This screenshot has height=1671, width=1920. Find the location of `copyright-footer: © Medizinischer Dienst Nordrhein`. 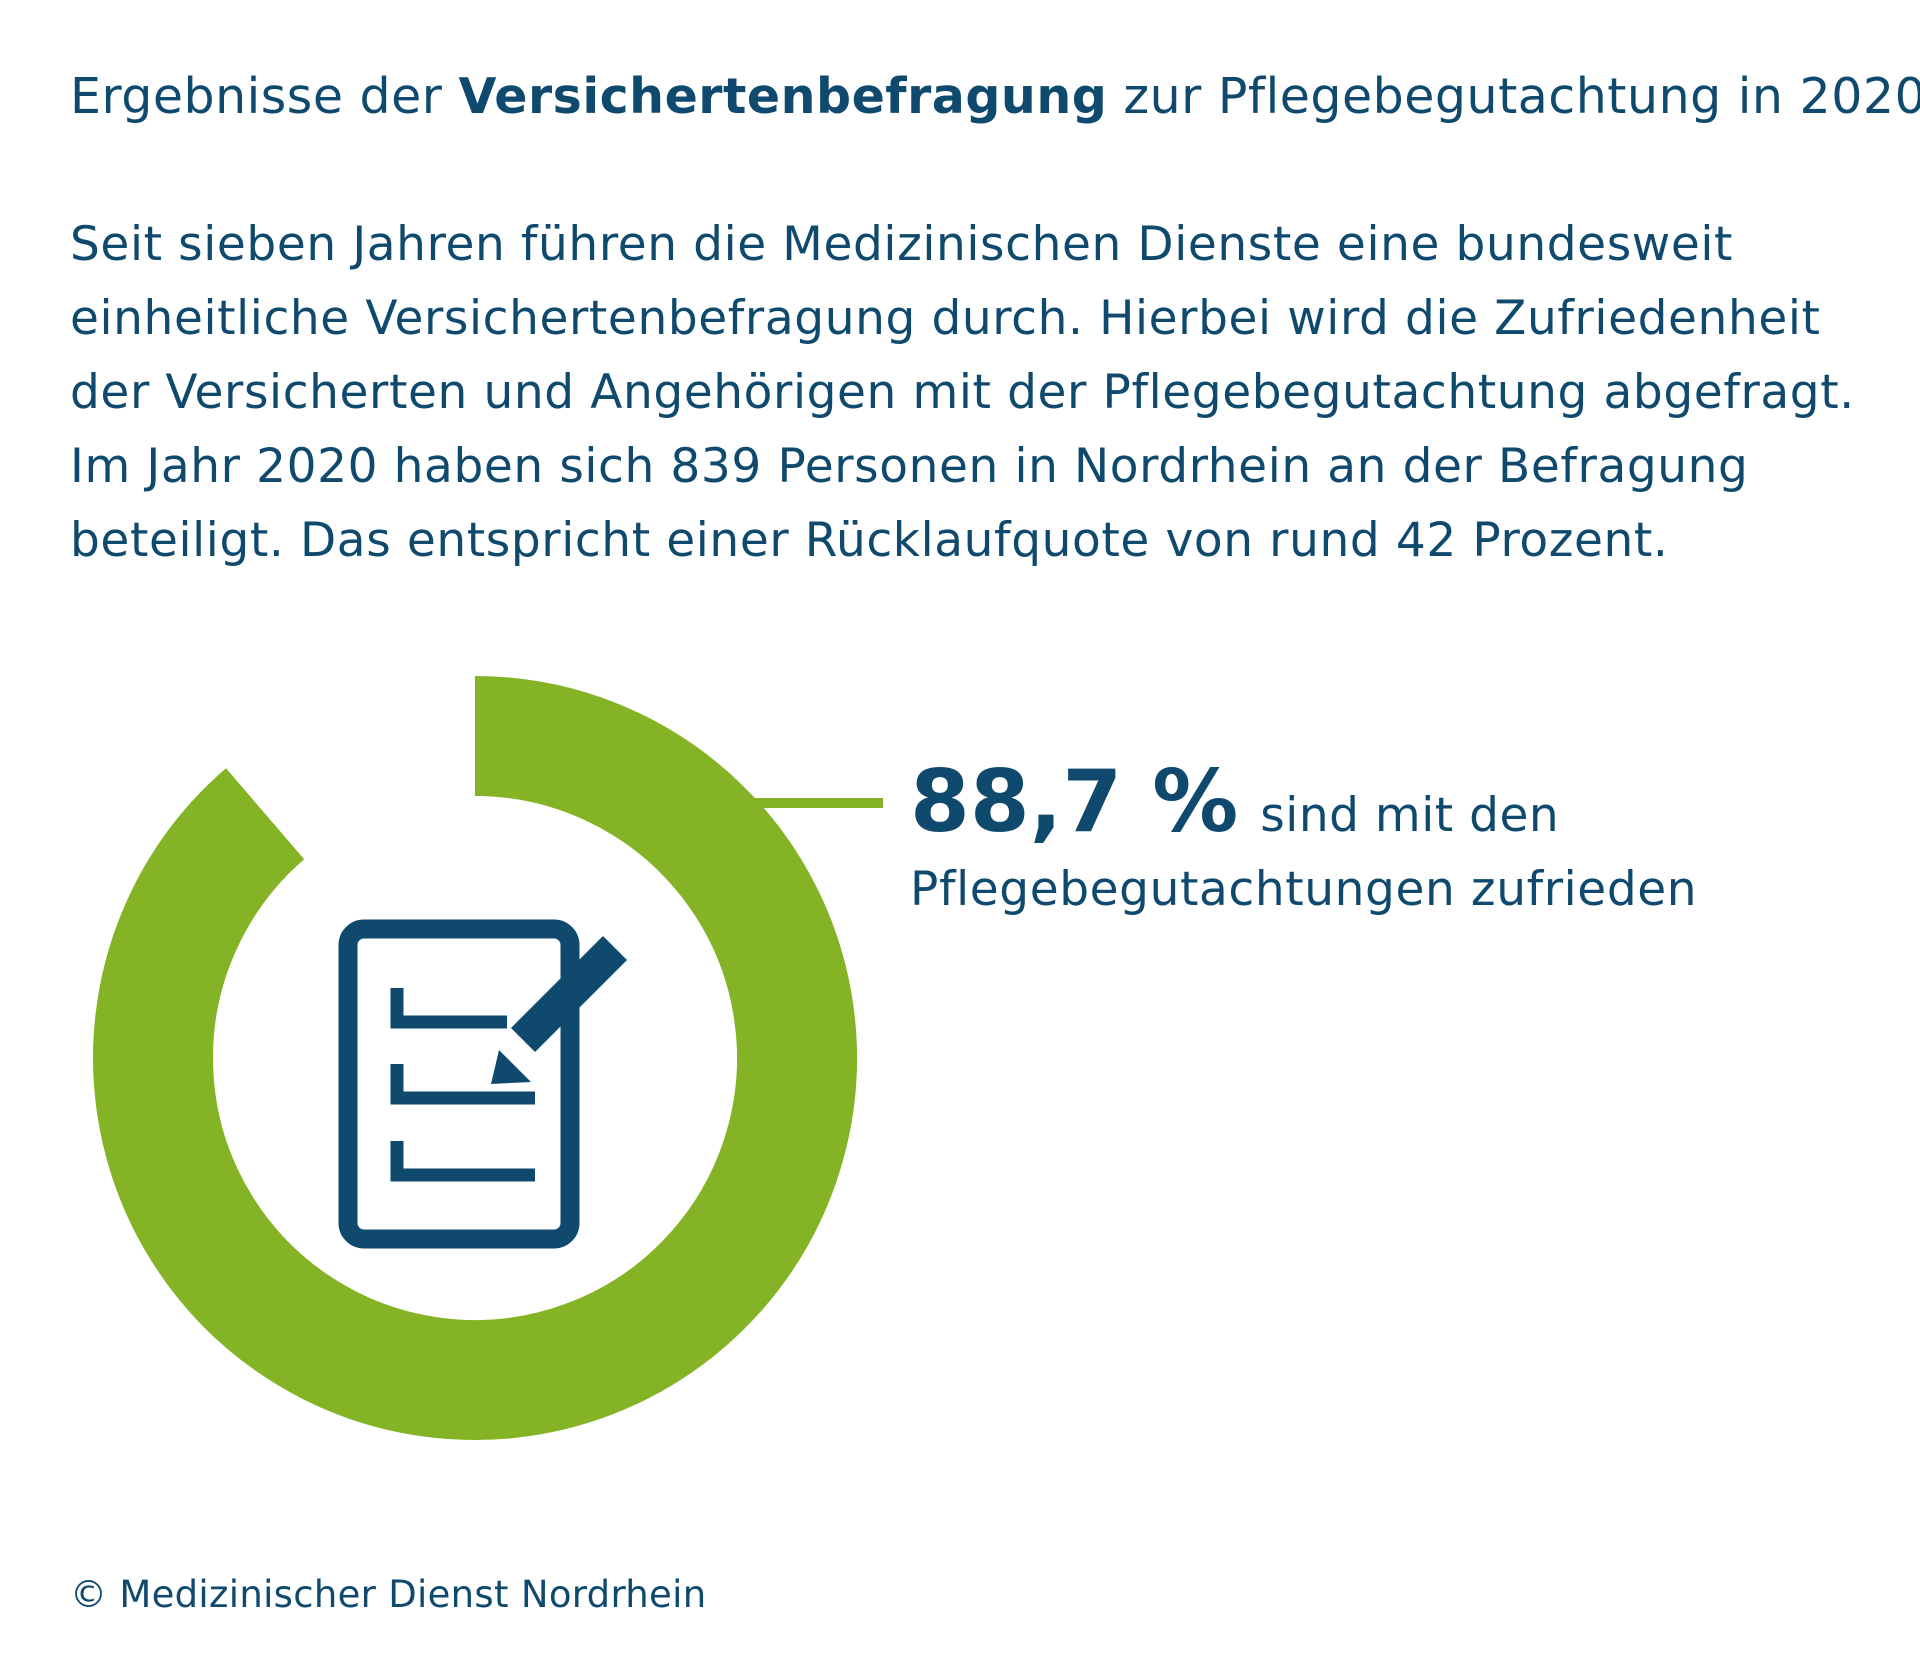

copyright-footer: © Medizinischer Dienst Nordrhein is located at coordinates (388, 1594).